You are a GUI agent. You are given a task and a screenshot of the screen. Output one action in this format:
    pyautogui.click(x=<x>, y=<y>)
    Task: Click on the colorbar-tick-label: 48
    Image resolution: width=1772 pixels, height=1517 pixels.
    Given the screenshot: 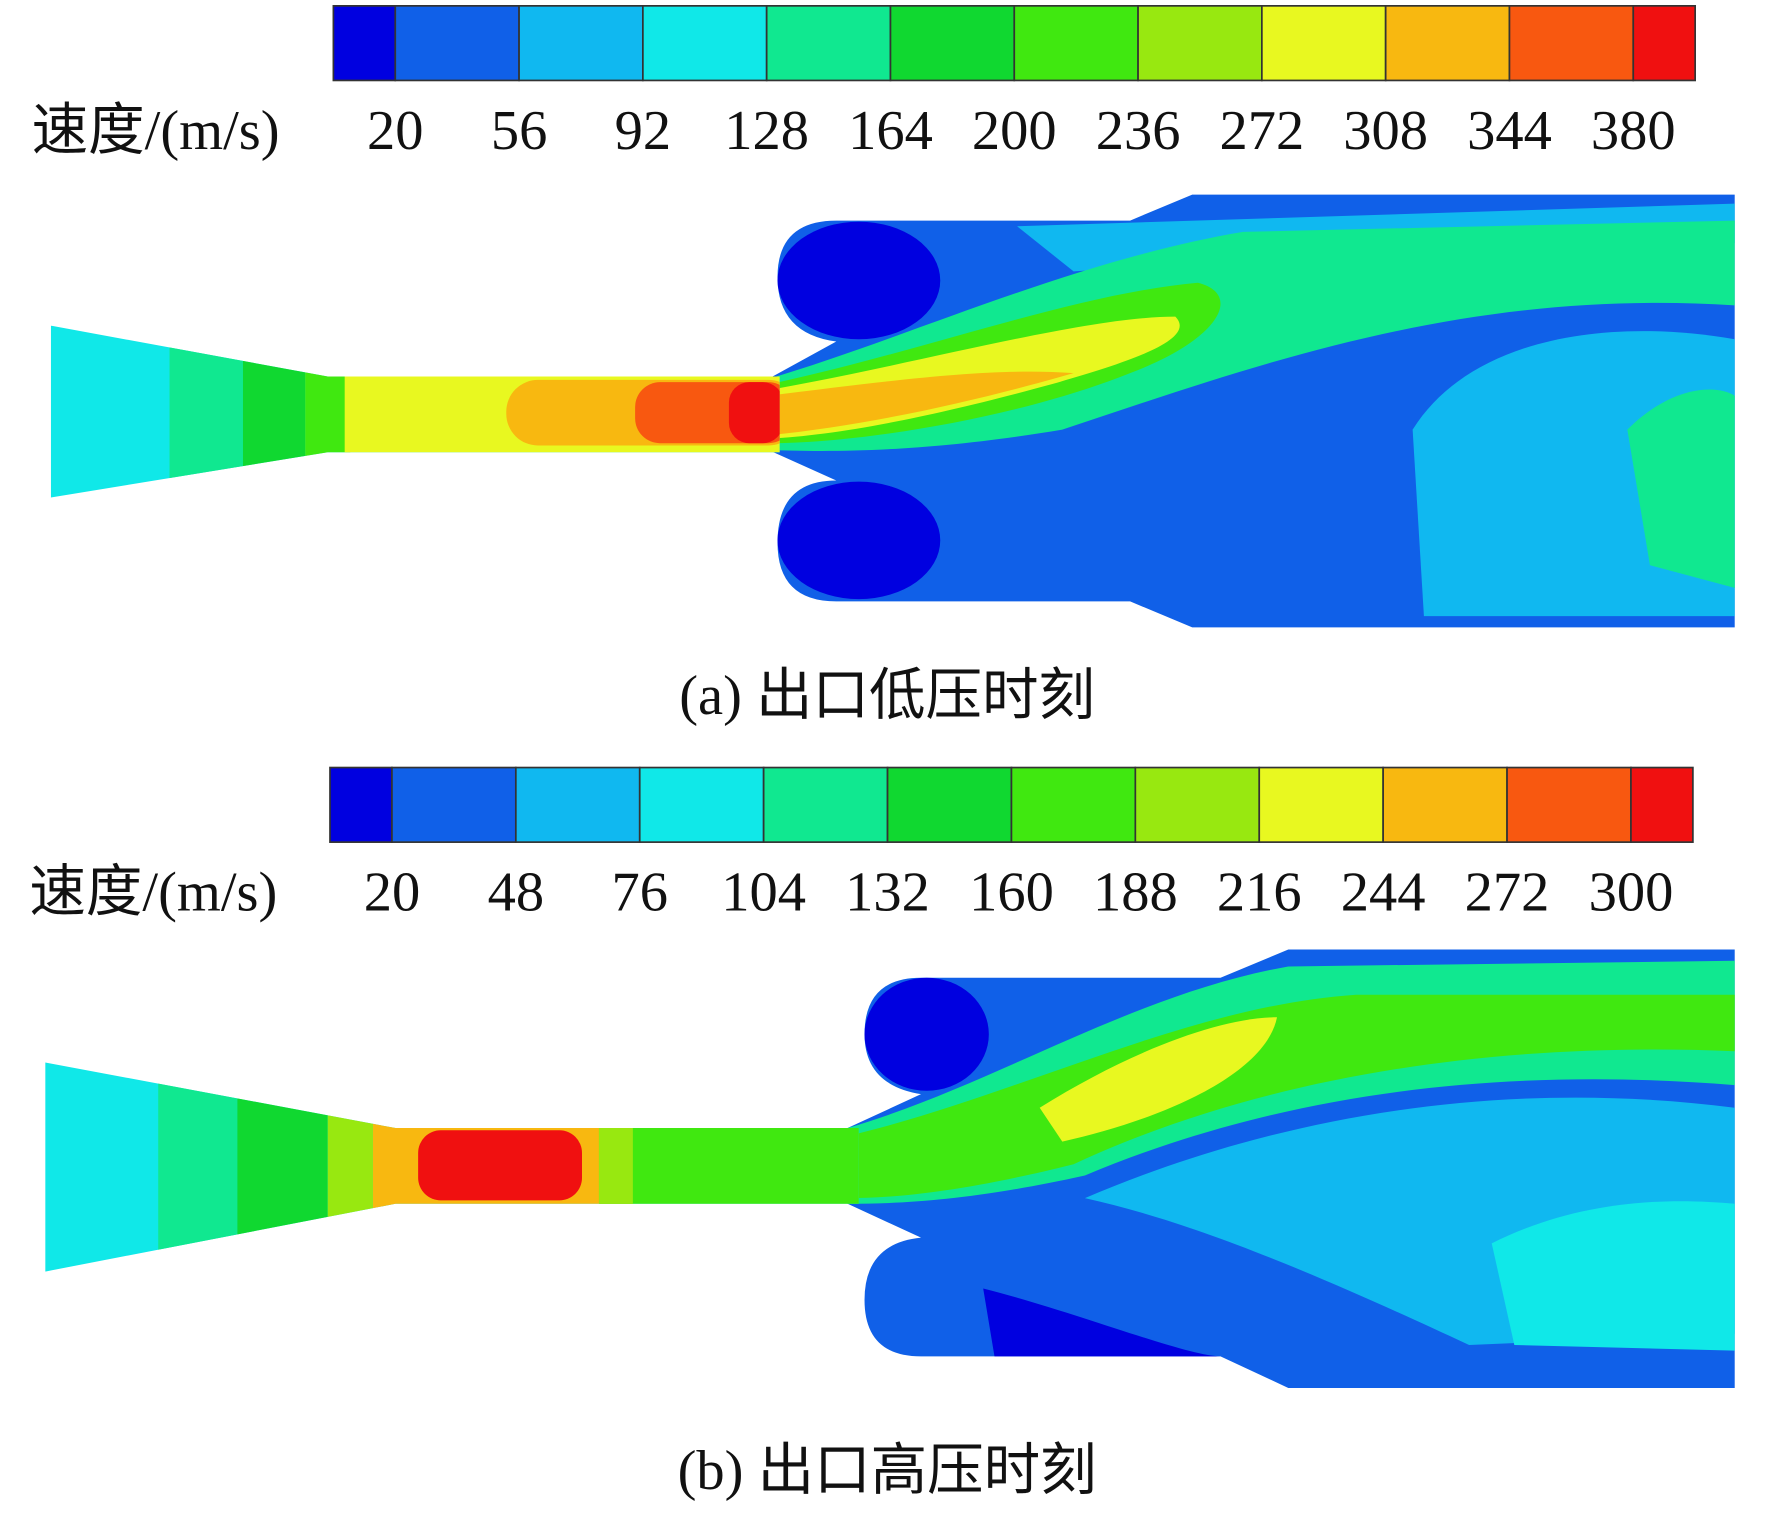 What is the action you would take?
    pyautogui.click(x=516, y=892)
    